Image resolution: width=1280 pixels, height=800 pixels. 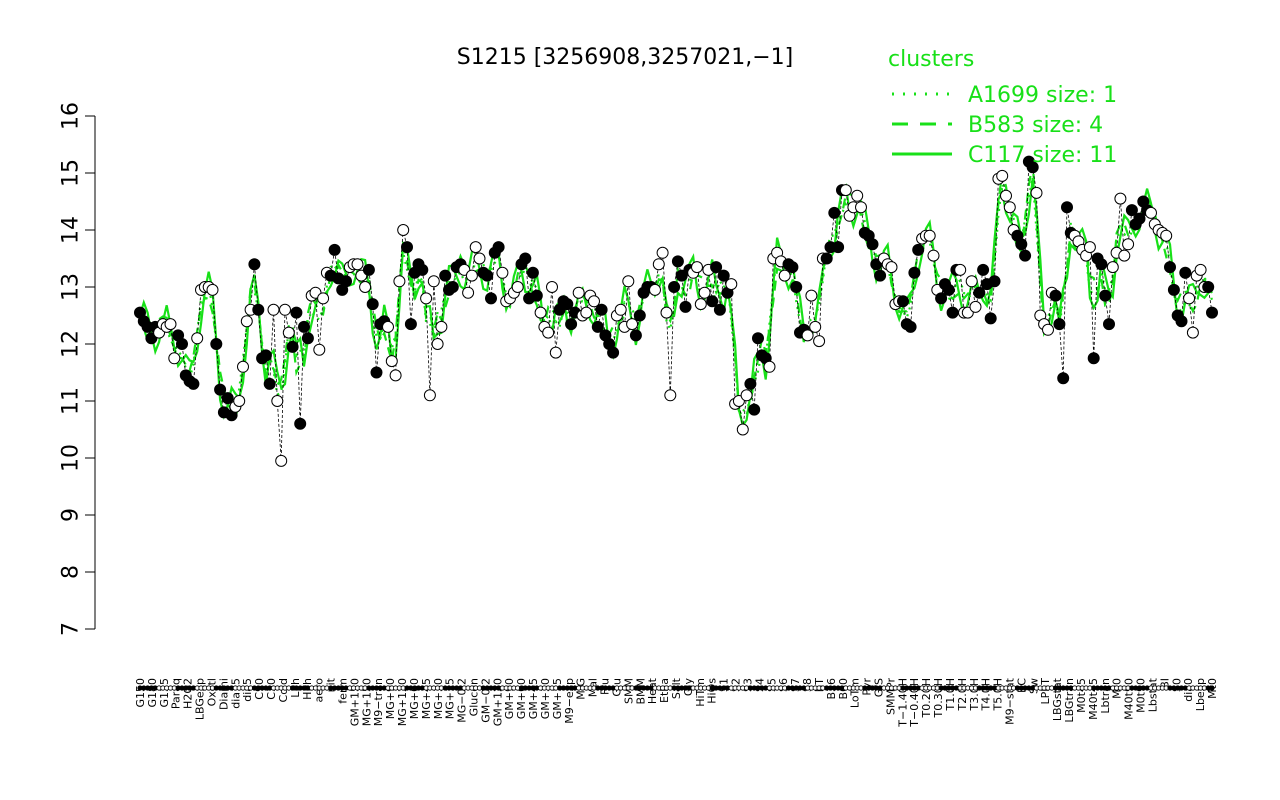 I want to click on y-tick-label: 11, so click(x=71, y=401).